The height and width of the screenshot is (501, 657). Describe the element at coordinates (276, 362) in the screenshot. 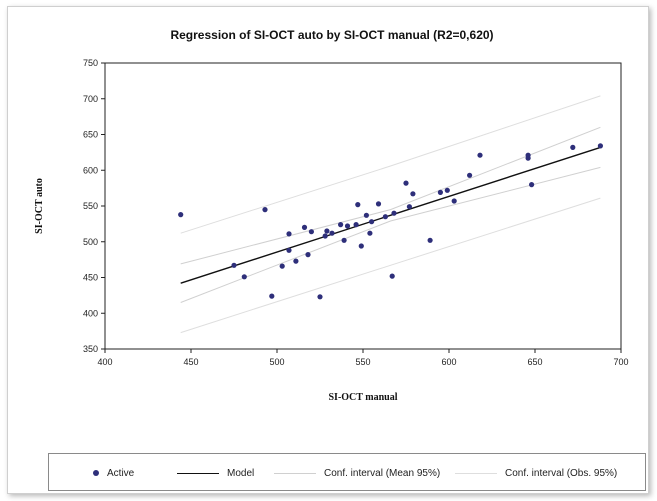

I see `x-tick-label: 500` at that location.